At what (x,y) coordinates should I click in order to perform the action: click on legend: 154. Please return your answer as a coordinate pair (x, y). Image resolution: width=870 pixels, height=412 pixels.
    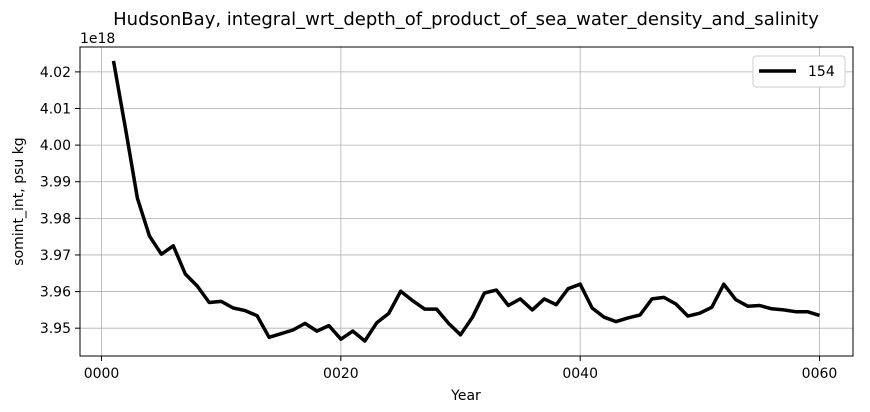
    Looking at the image, I should click on (799, 71).